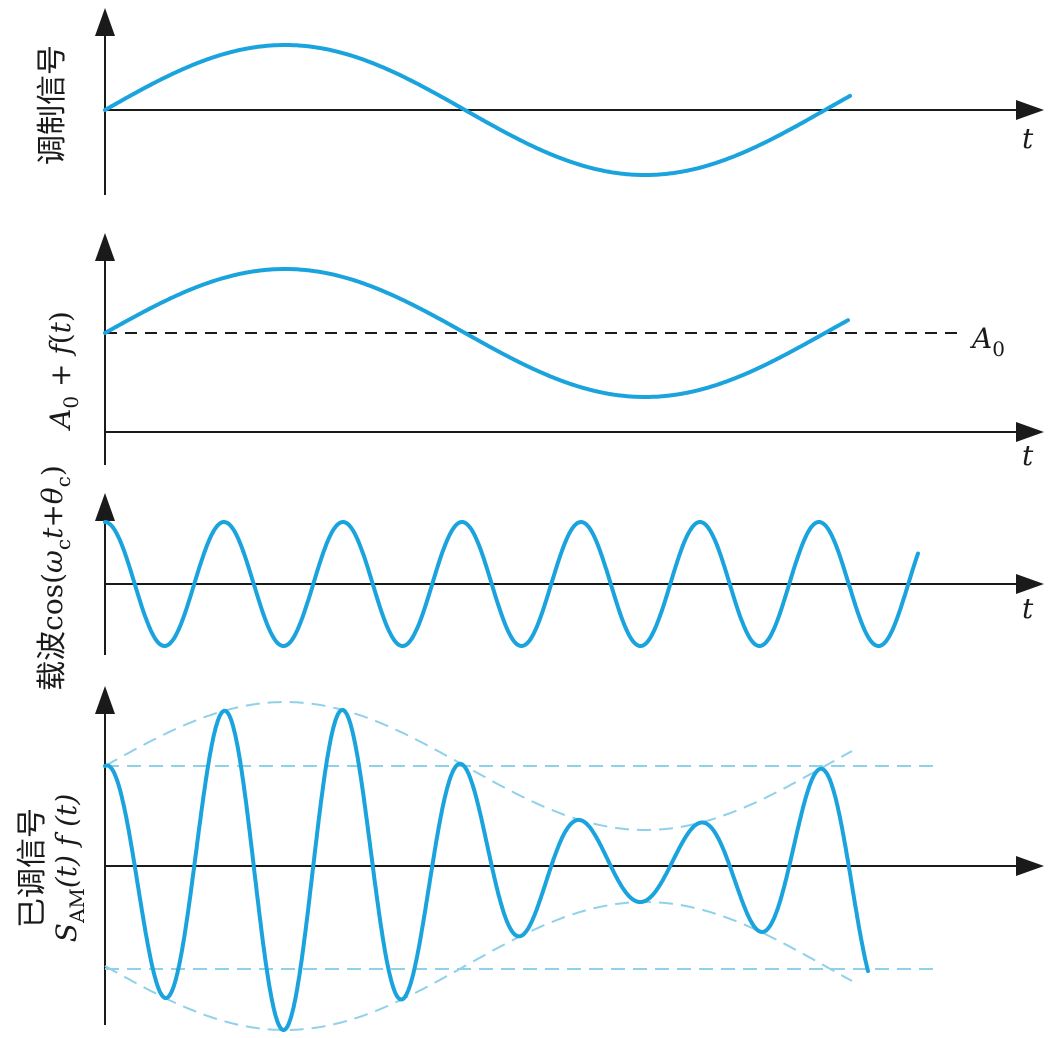 The width and height of the screenshot is (1052, 1038). Describe the element at coordinates (478, 966) in the screenshot. I see `envelope-lower` at that location.